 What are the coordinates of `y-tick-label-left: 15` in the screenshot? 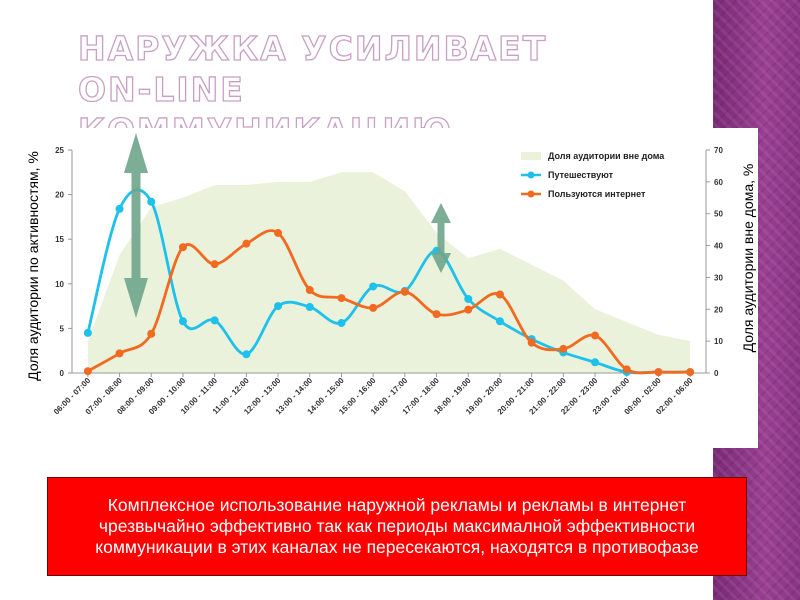 It's located at (59, 239).